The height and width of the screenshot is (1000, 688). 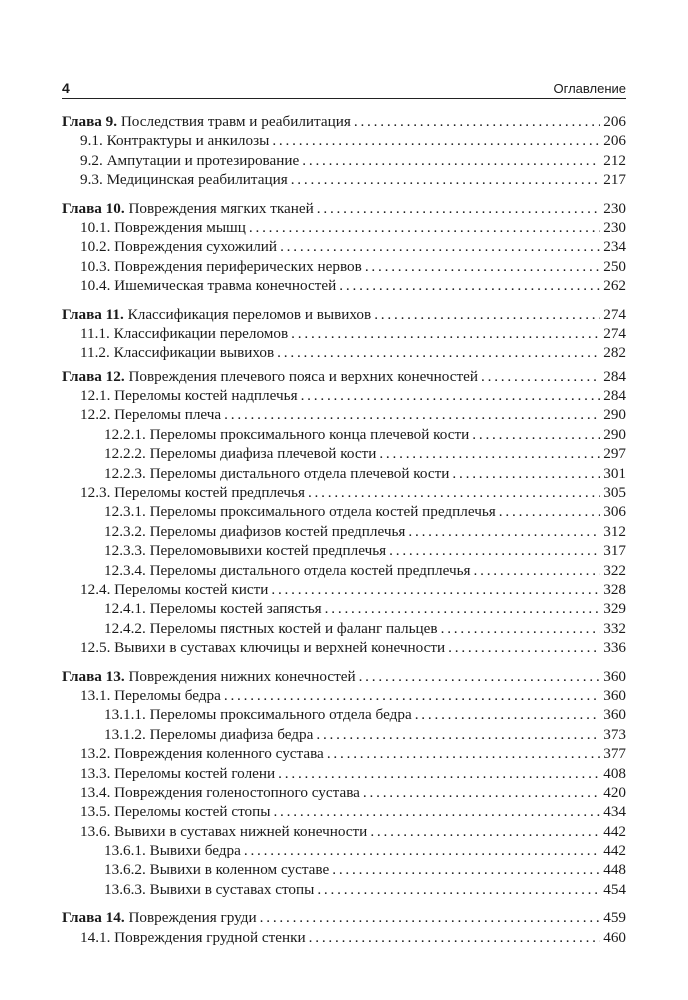 I want to click on toc-section-entry: 11.2. Классификации вывихов 282, so click(x=344, y=352).